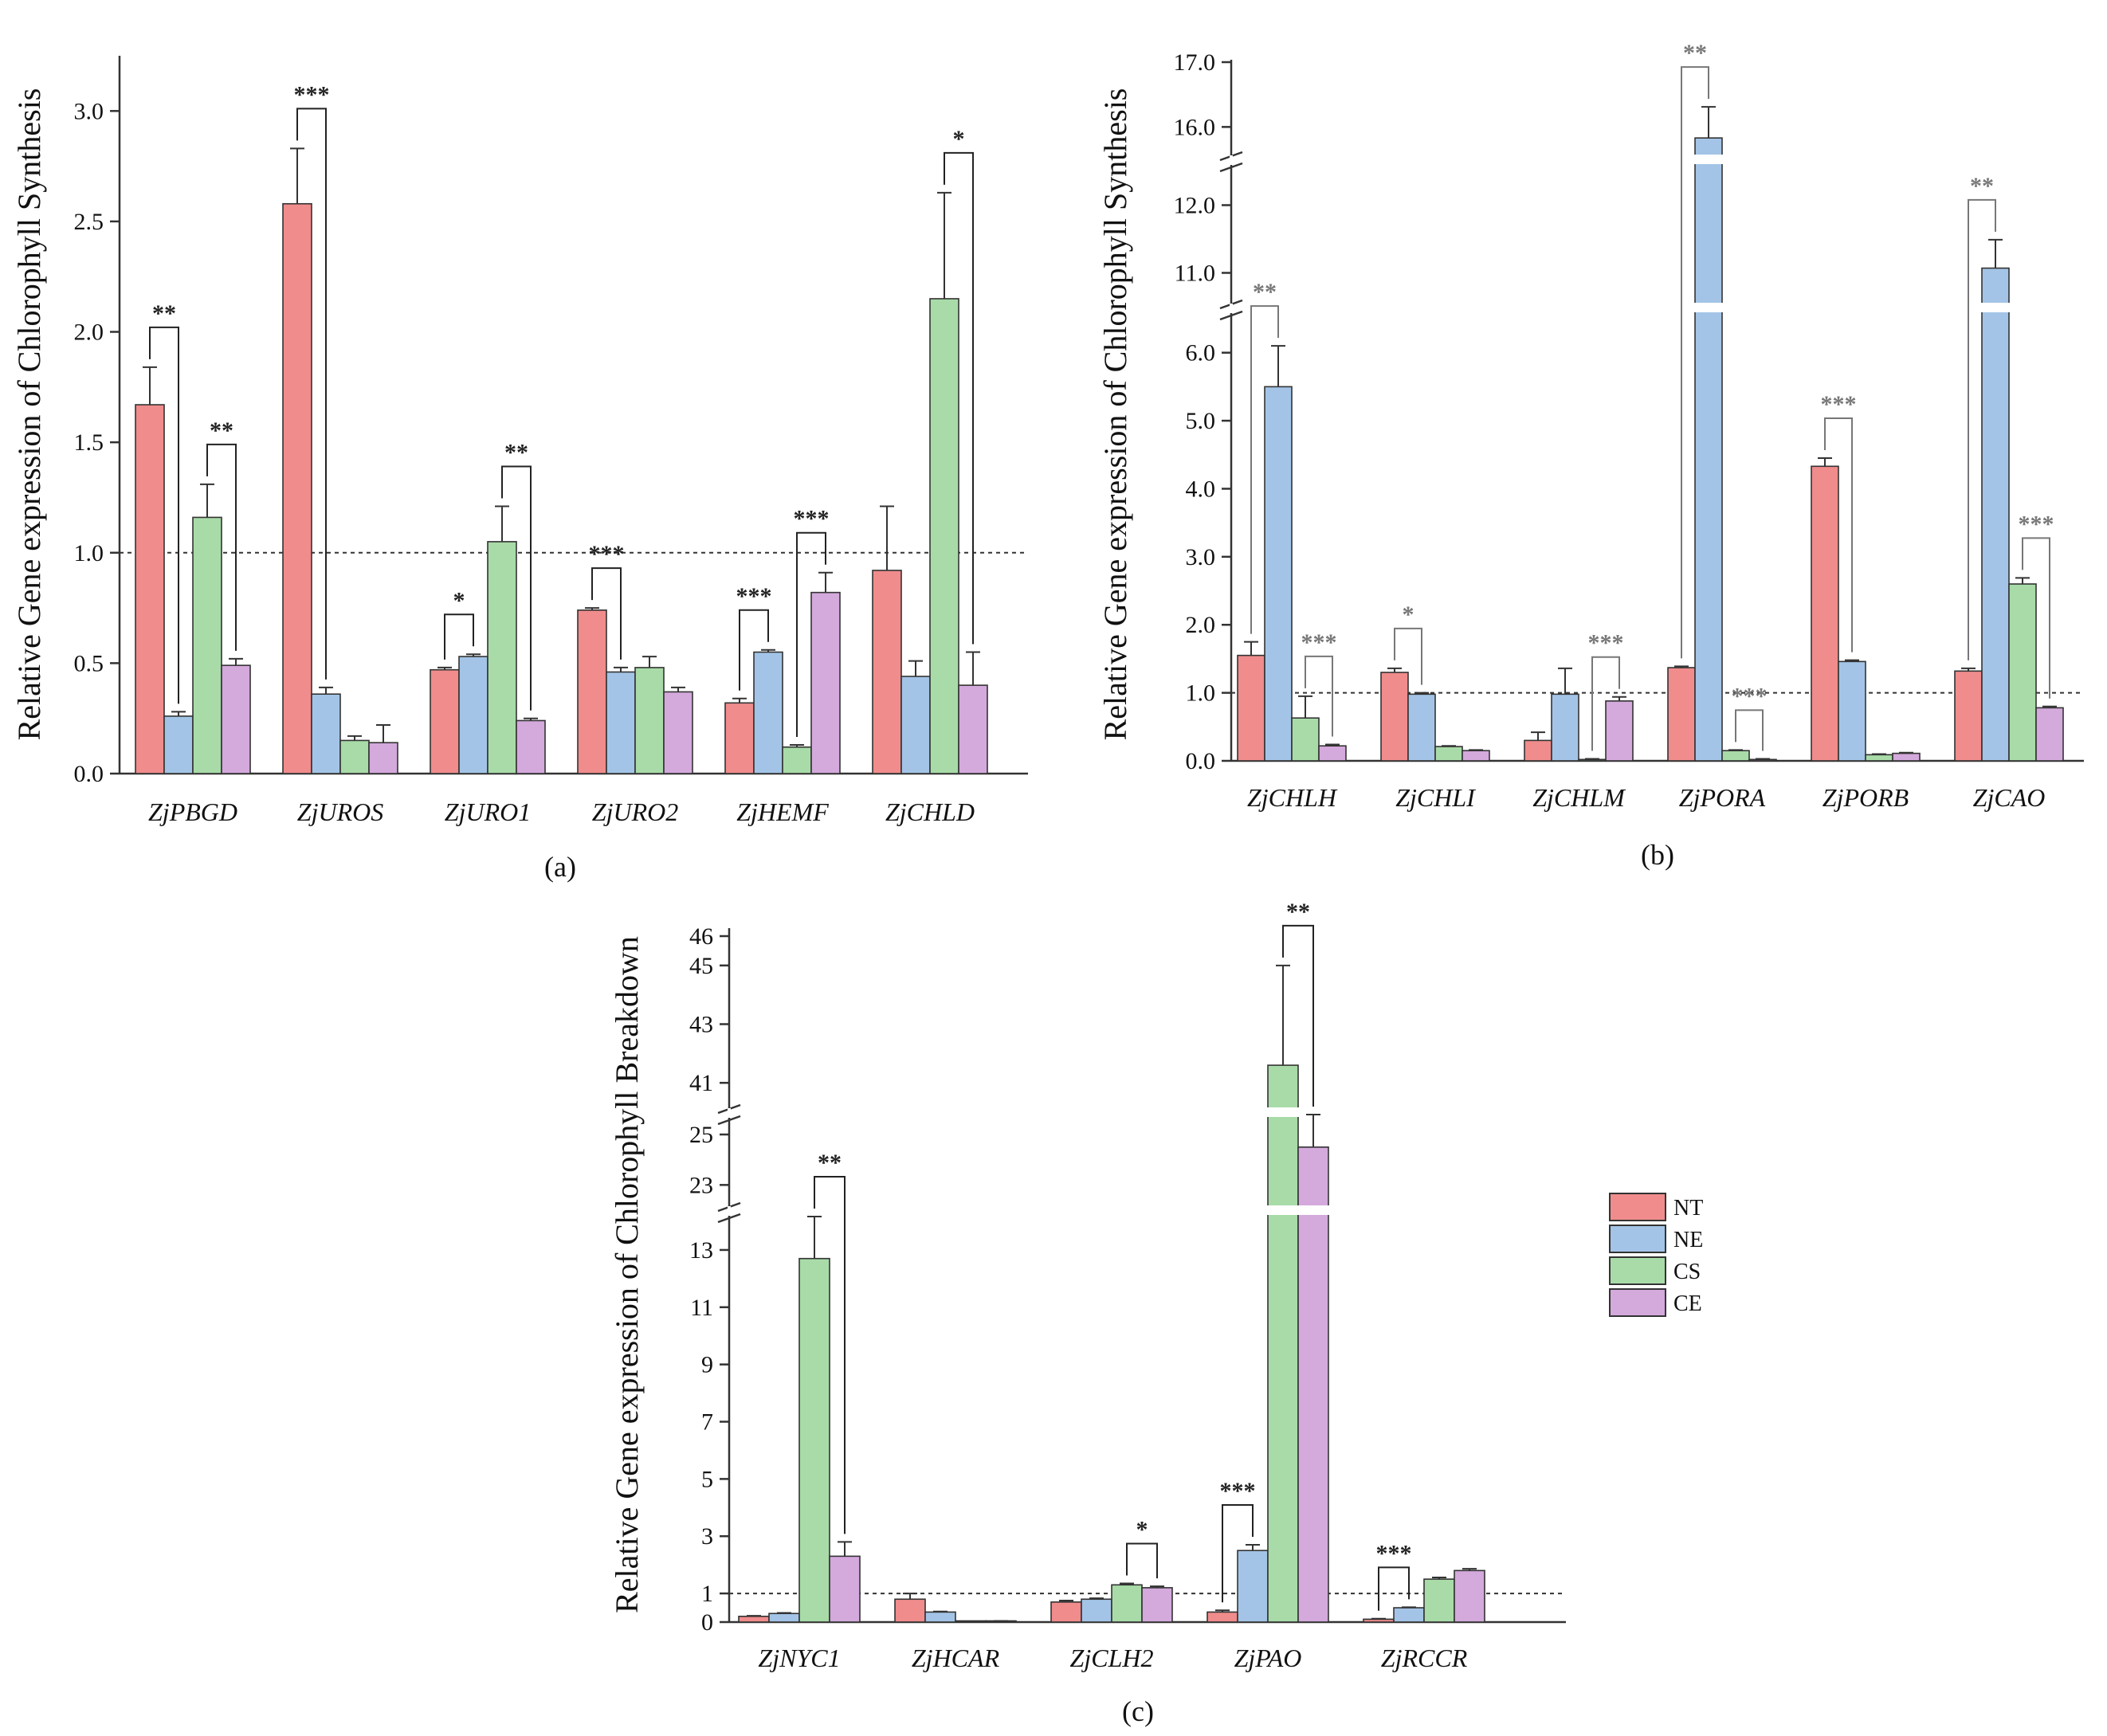 This screenshot has width=2107, height=1736. What do you see at coordinates (1439, 1600) in the screenshot?
I see `bar-cs-zjrccr` at bounding box center [1439, 1600].